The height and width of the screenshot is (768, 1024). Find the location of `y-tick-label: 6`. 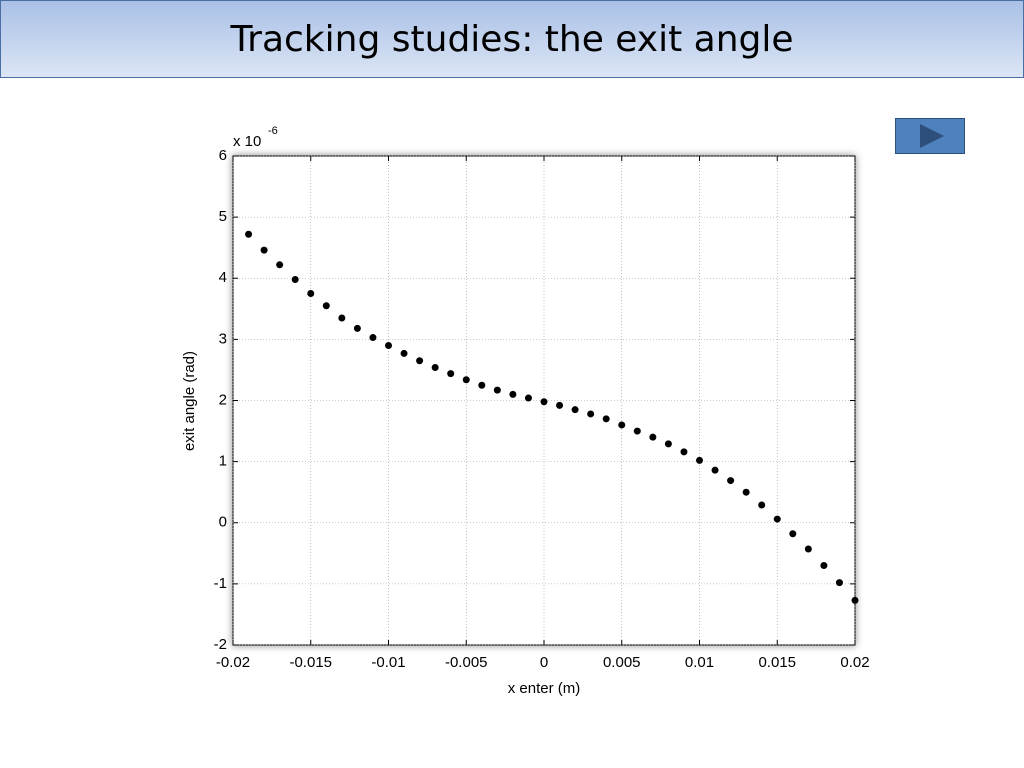

y-tick-label: 6 is located at coordinates (223, 155).